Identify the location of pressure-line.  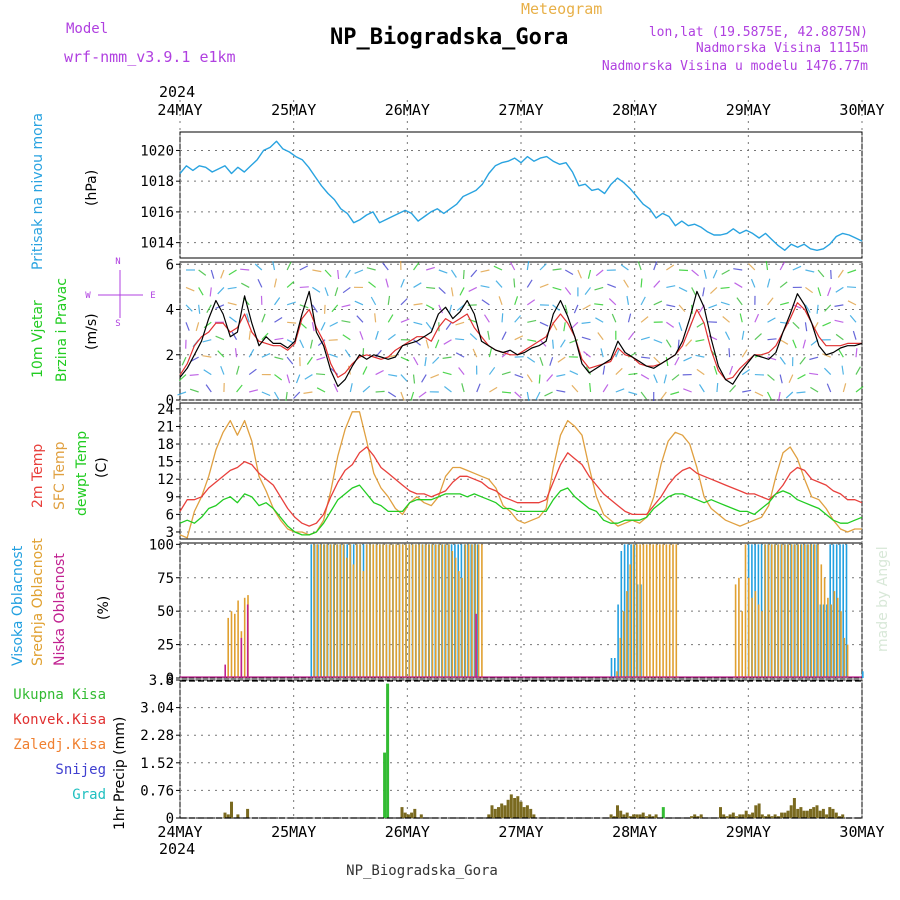
(521, 196).